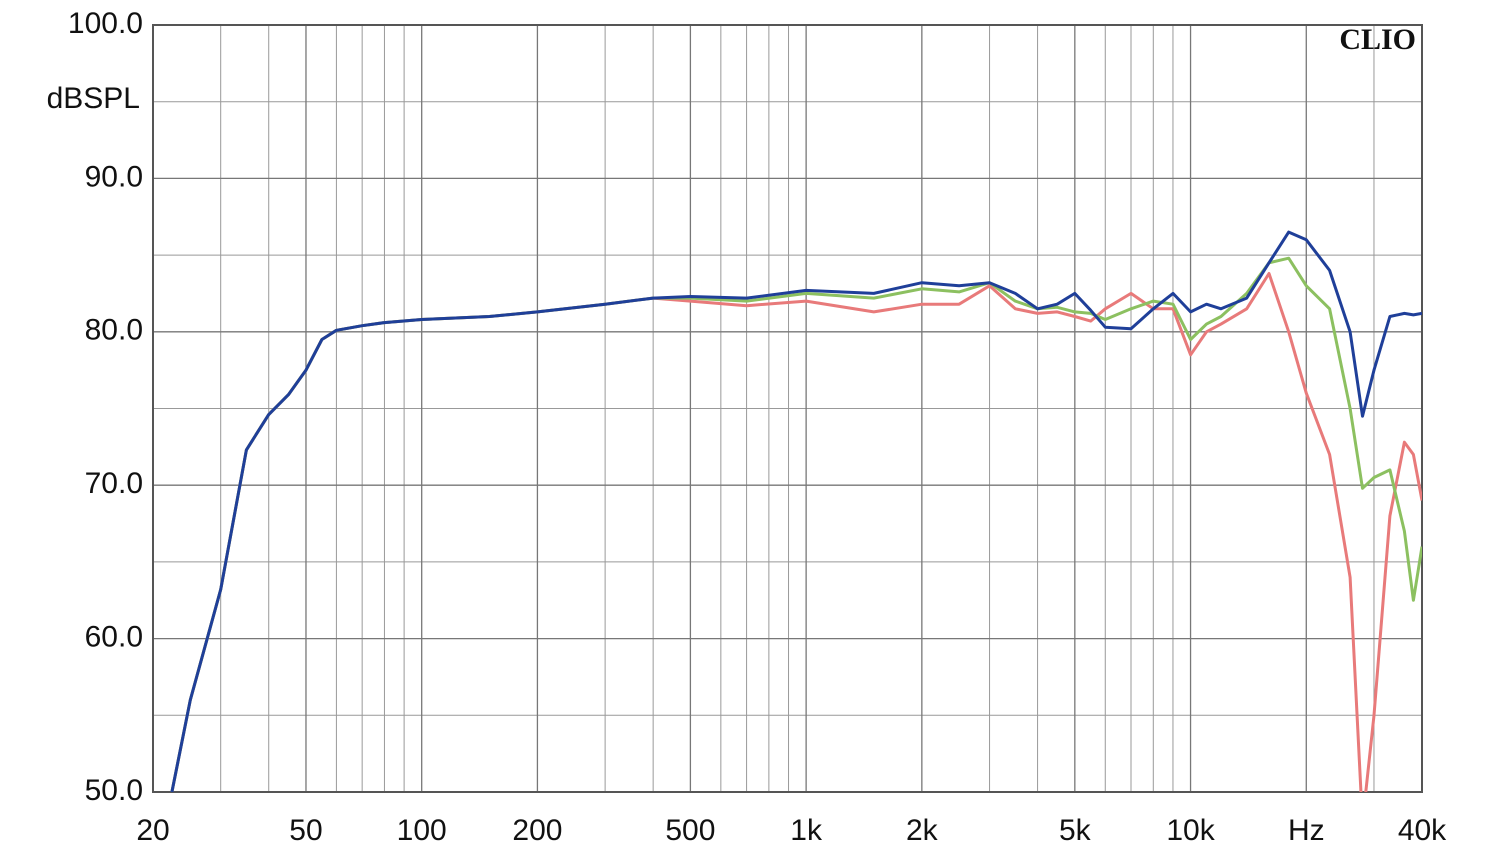 Image resolution: width=1500 pixels, height=863 pixels. What do you see at coordinates (922, 830) in the screenshot?
I see `x-tick-label: 2k` at bounding box center [922, 830].